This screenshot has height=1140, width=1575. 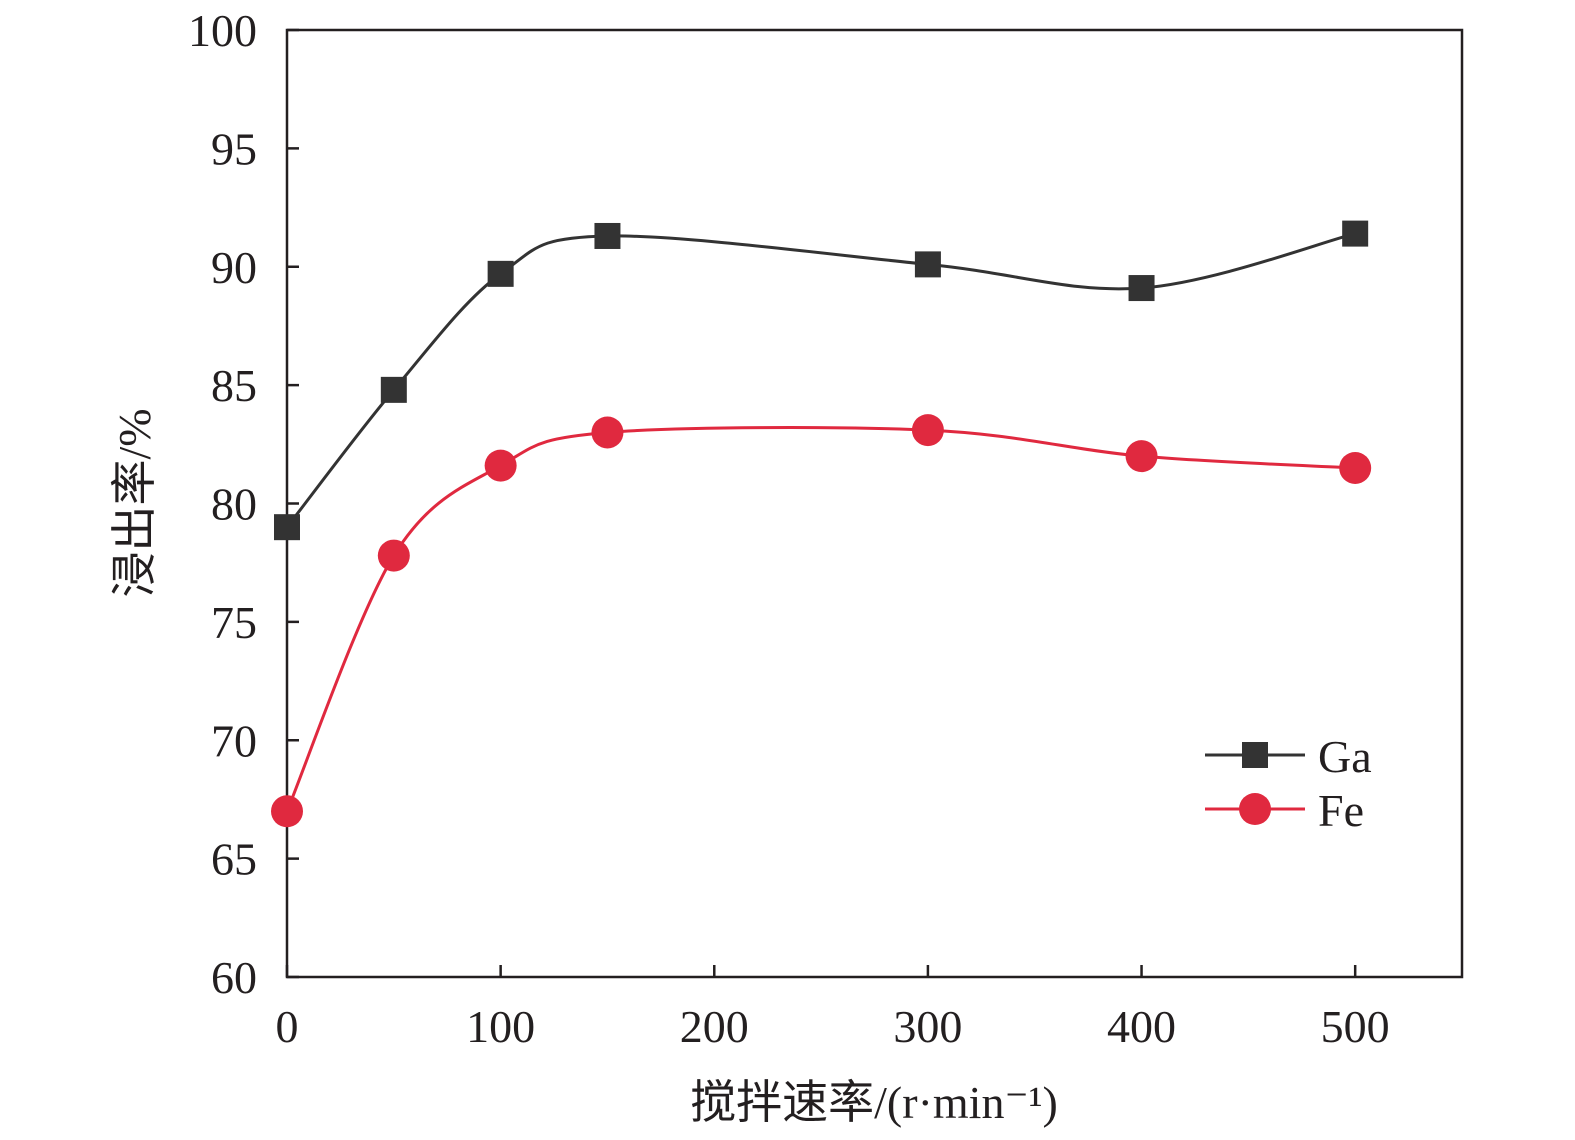 I want to click on y-tick-label: 65, so click(x=234, y=859).